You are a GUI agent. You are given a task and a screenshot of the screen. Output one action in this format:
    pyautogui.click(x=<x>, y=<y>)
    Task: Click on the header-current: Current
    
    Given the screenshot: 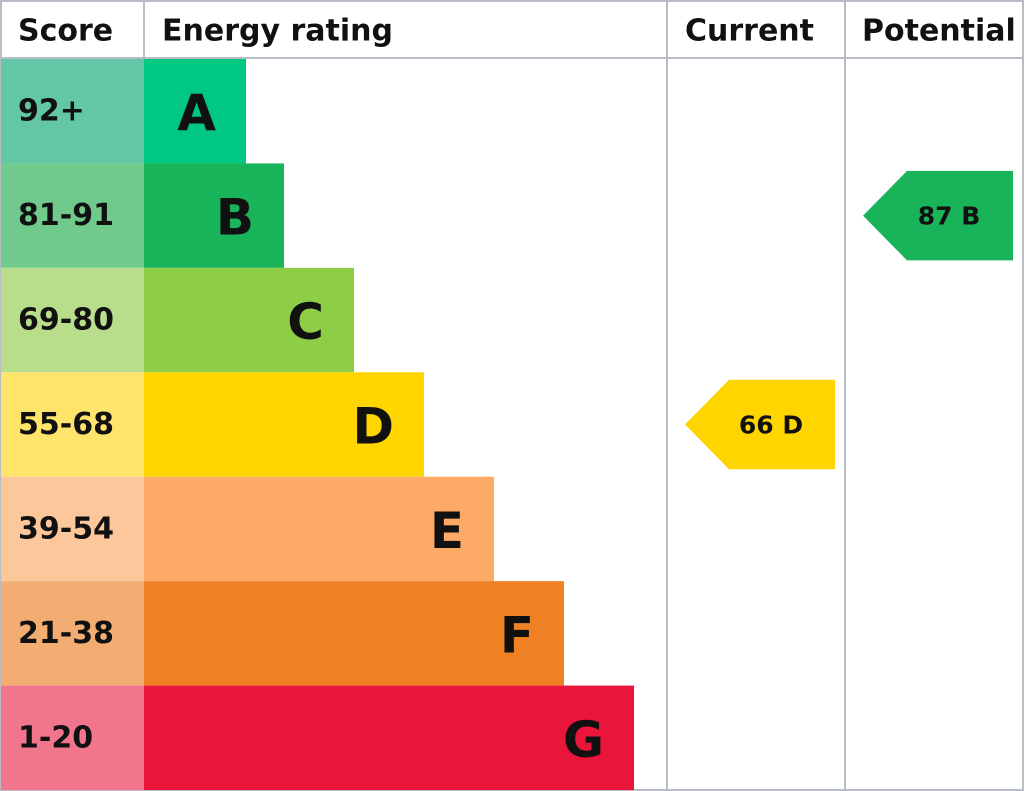 What is the action you would take?
    pyautogui.click(x=749, y=31)
    